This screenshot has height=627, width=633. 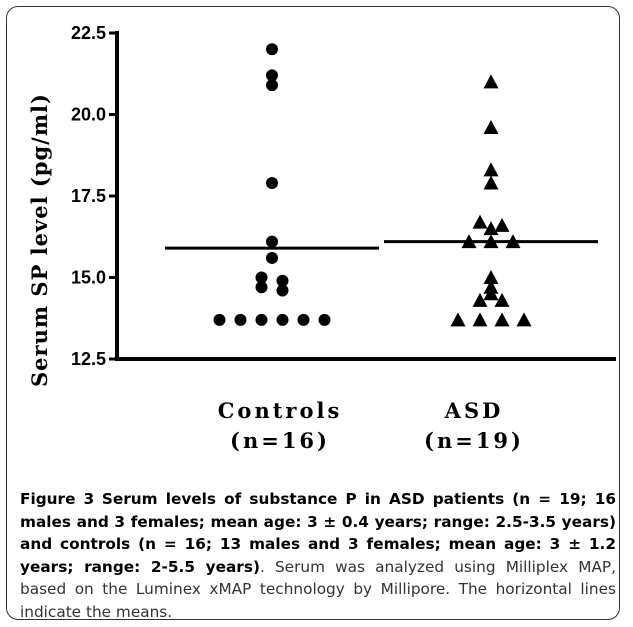 What do you see at coordinates (39, 240) in the screenshot?
I see `y-axis-title: Serum SP level (pg/ml)` at bounding box center [39, 240].